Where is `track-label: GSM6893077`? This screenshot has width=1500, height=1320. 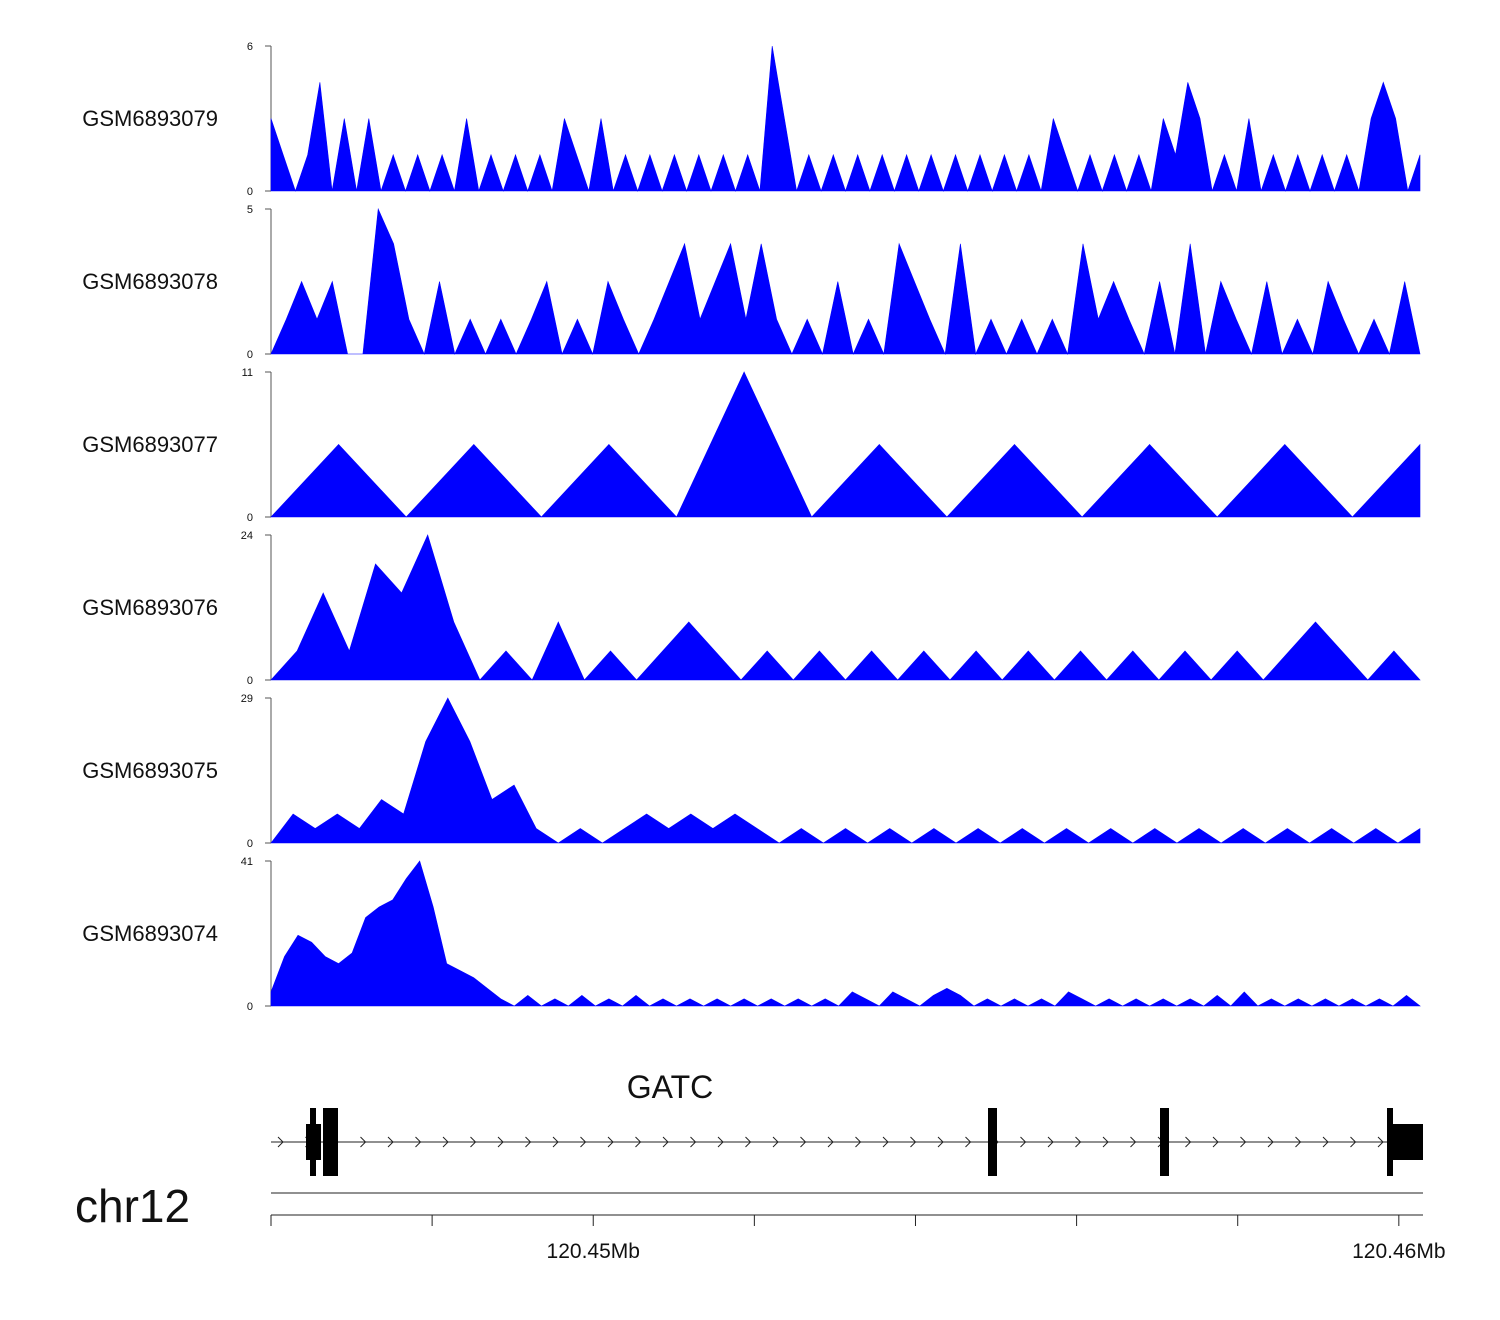 track-label: GSM6893077 is located at coordinates (150, 444).